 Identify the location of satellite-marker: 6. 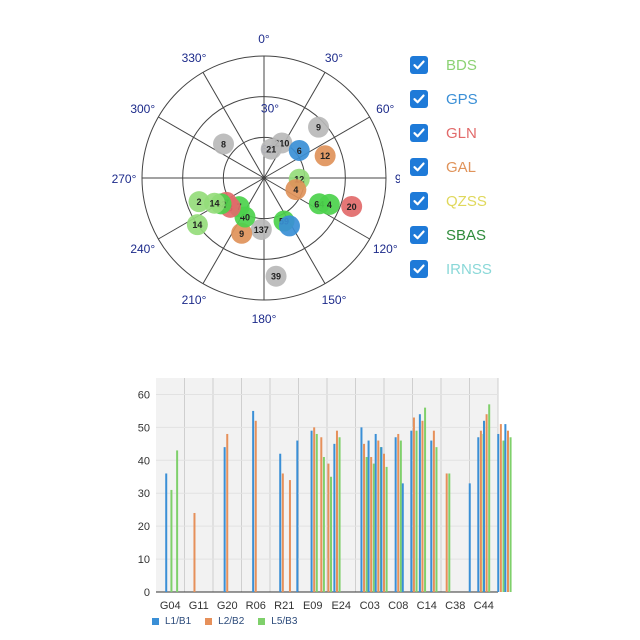
(299, 150).